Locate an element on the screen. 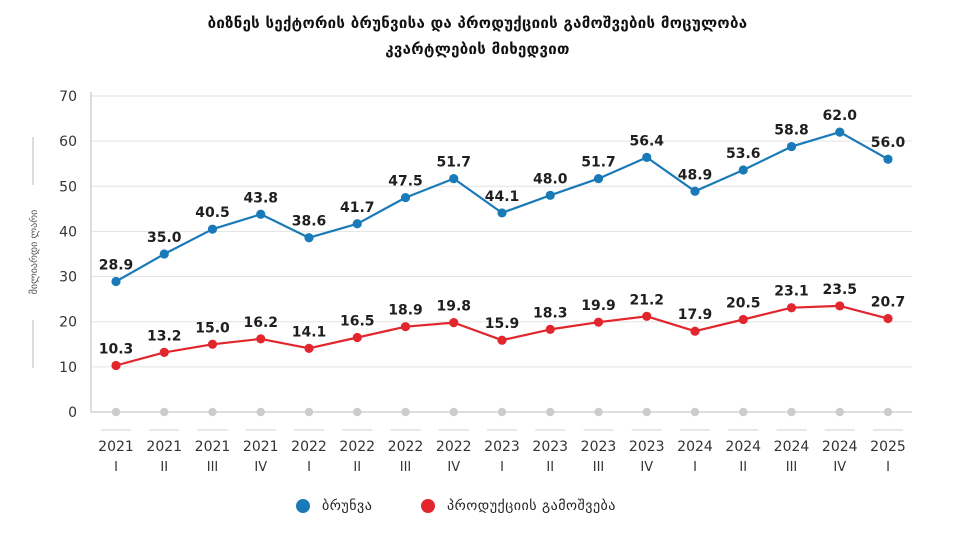 This screenshot has width=955, height=540. data-label: 23.1 is located at coordinates (791, 292).